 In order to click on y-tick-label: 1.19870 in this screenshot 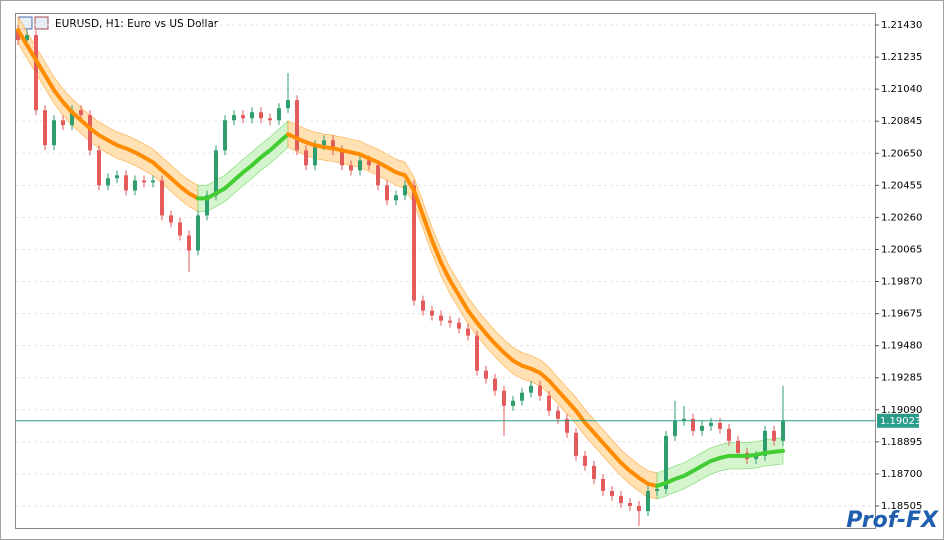, I will do `click(901, 282)`.